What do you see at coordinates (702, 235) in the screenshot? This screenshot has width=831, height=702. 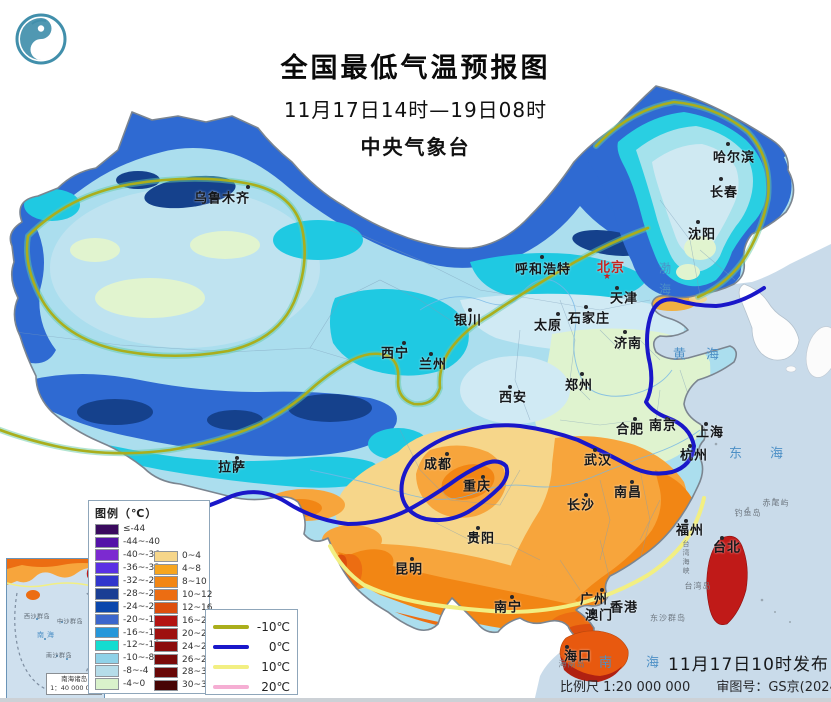 I see `city-label-shenyang: 沈阳` at bounding box center [702, 235].